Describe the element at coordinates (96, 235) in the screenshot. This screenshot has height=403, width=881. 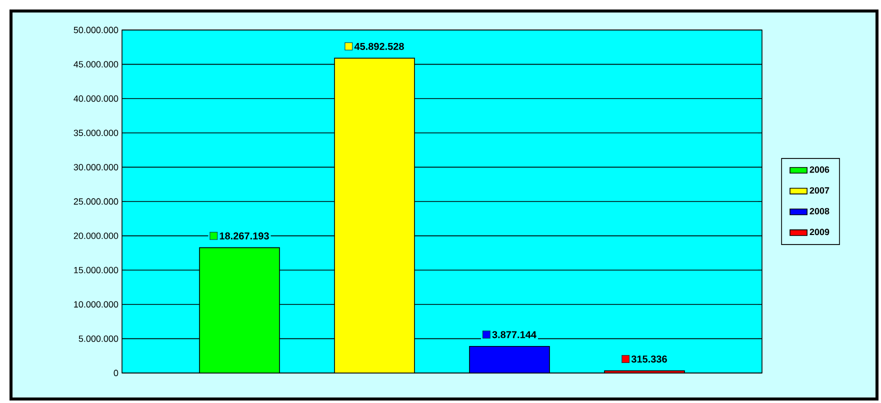
I see `y-tick-label: 20.000.000` at that location.